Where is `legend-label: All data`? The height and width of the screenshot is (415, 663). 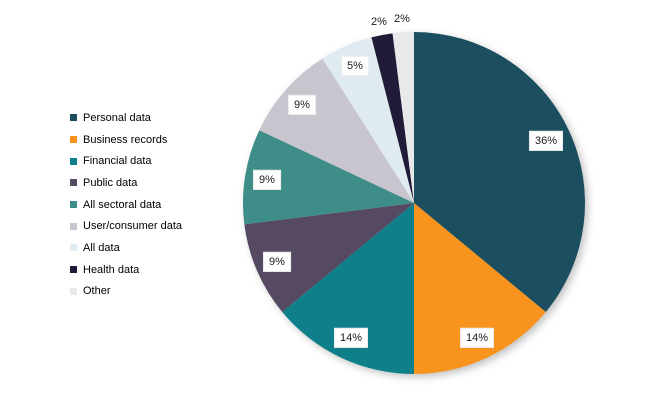
legend-label: All data is located at coordinates (101, 247).